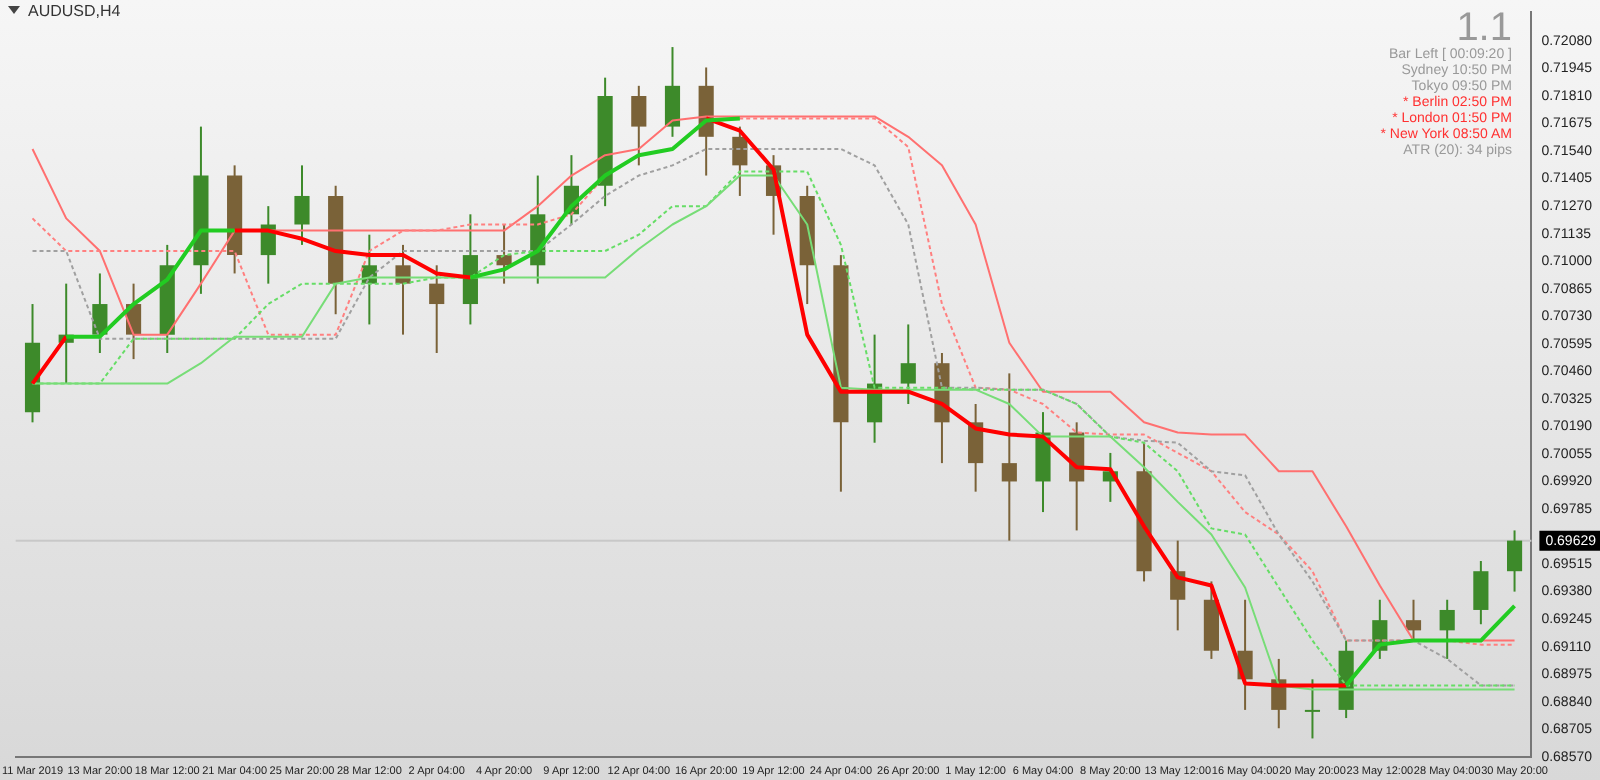 The image size is (1600, 780). I want to click on annotation: 1.1, so click(1484, 28).